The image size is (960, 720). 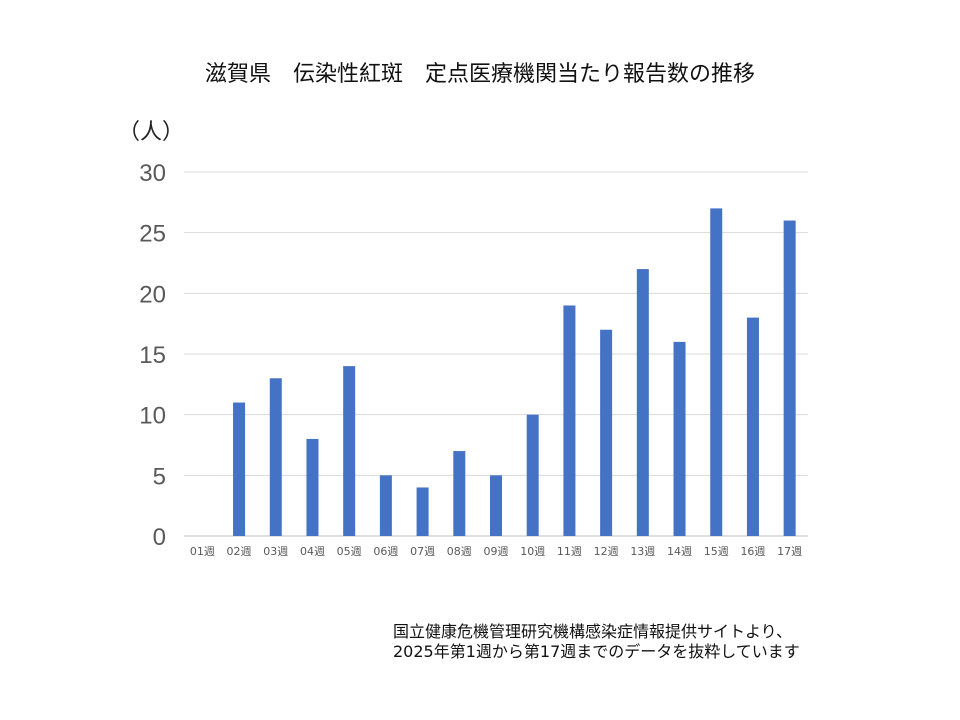 I want to click on x-tick-label: 09週, so click(x=496, y=551).